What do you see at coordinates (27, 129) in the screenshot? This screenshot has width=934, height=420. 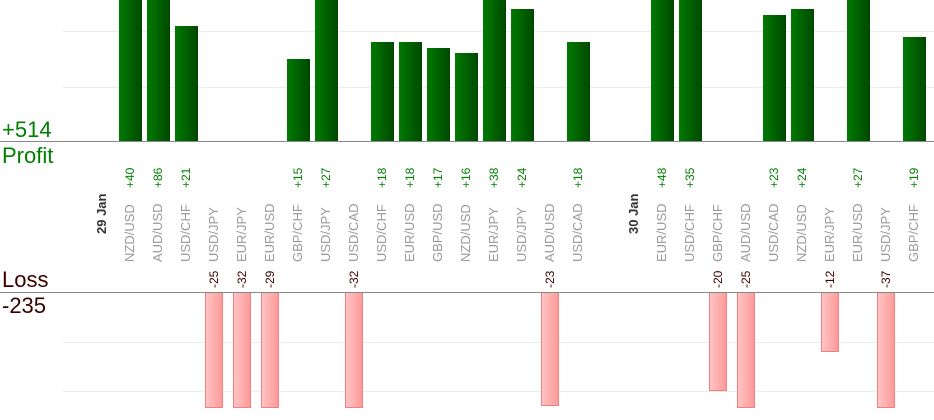 I see `profit-total: +514` at bounding box center [27, 129].